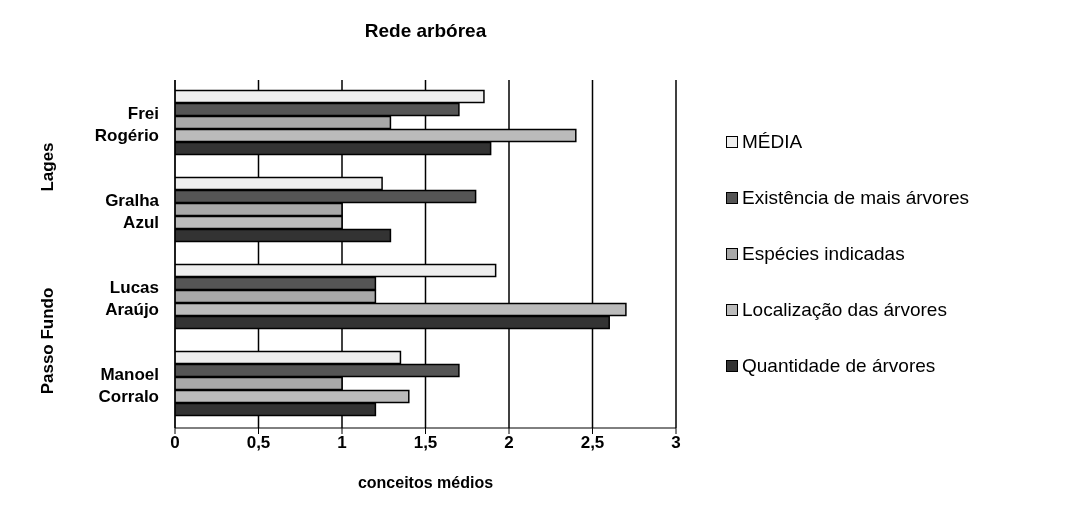 Image resolution: width=1065 pixels, height=516 pixels. What do you see at coordinates (425, 443) in the screenshot?
I see `x-tick-label: 1,5` at bounding box center [425, 443].